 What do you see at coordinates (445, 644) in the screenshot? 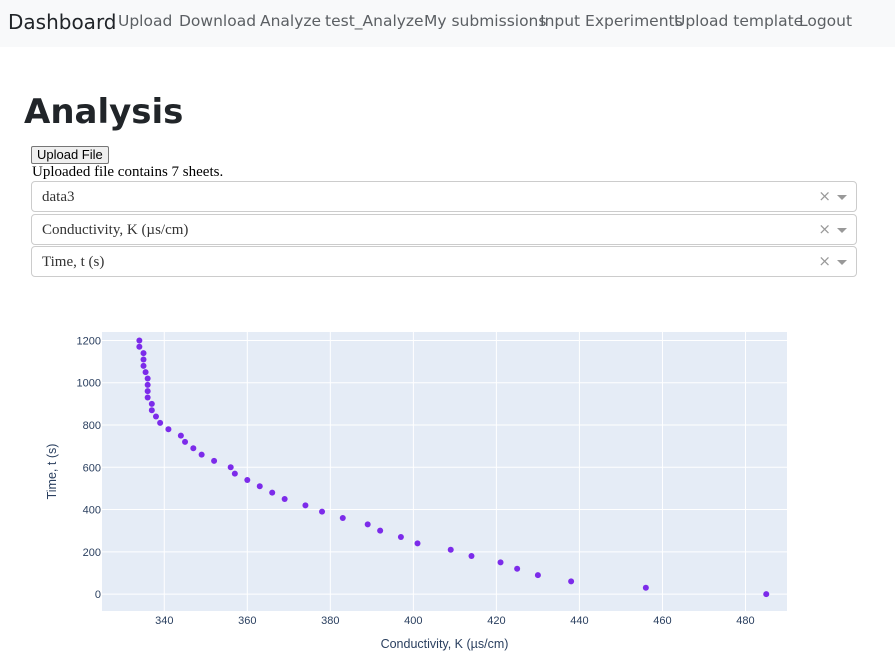
I see `x-axis-label: Conductivity, K (µs/cm)` at bounding box center [445, 644].